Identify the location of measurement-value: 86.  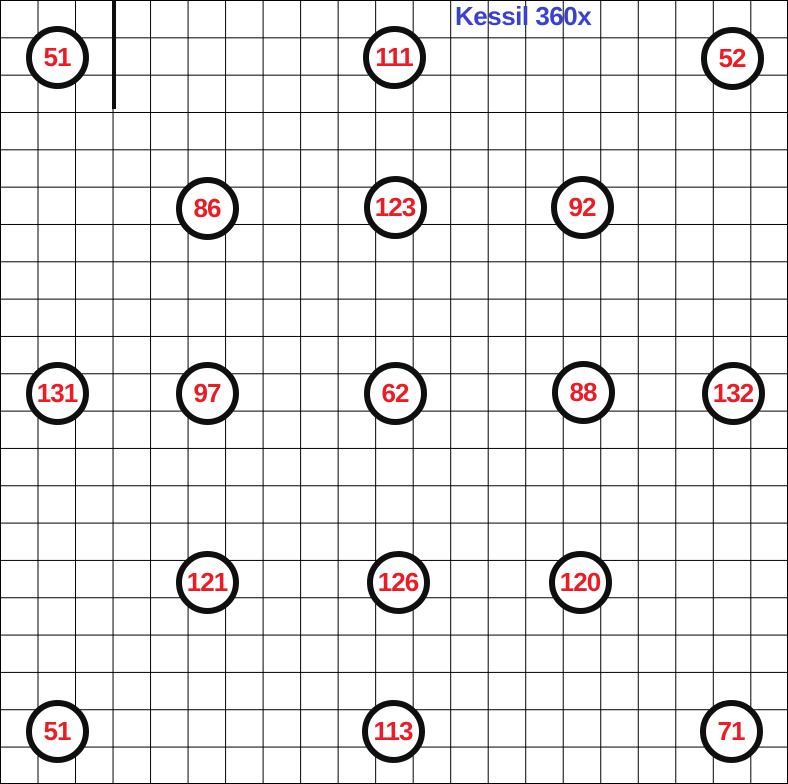
(207, 208).